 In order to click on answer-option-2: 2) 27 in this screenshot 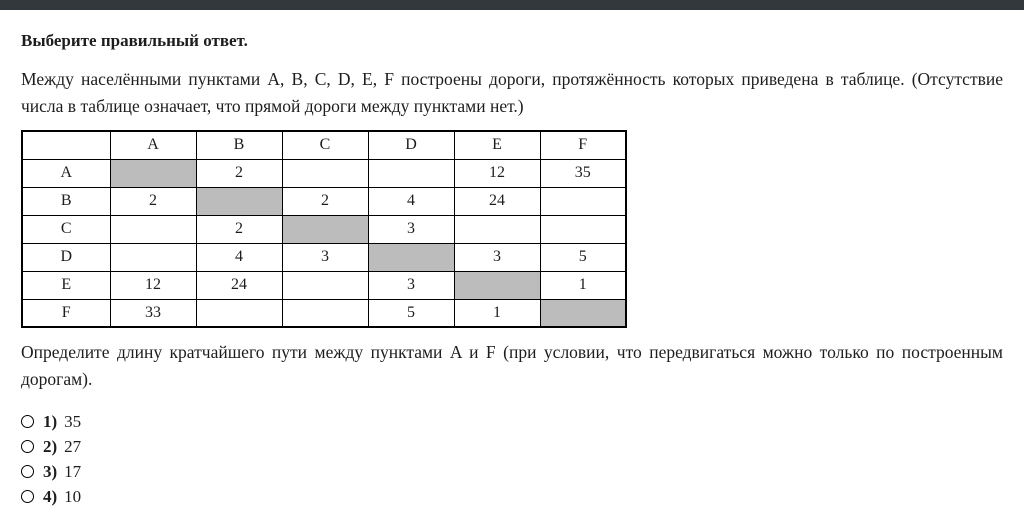, I will do `click(512, 446)`.